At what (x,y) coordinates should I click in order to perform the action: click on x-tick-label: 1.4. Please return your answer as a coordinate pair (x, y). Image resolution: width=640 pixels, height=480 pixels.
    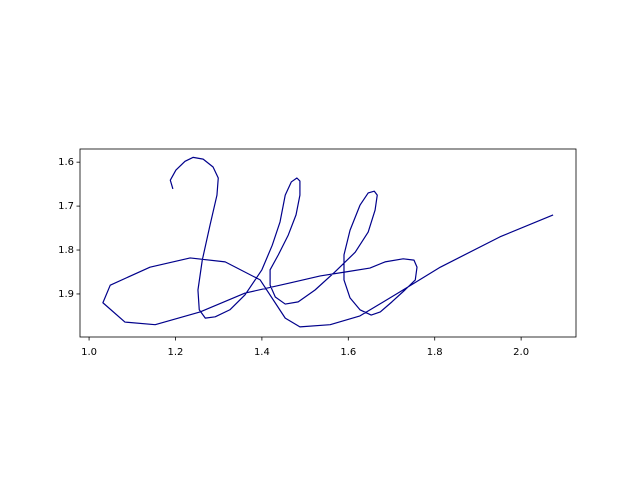
    Looking at the image, I should click on (262, 352).